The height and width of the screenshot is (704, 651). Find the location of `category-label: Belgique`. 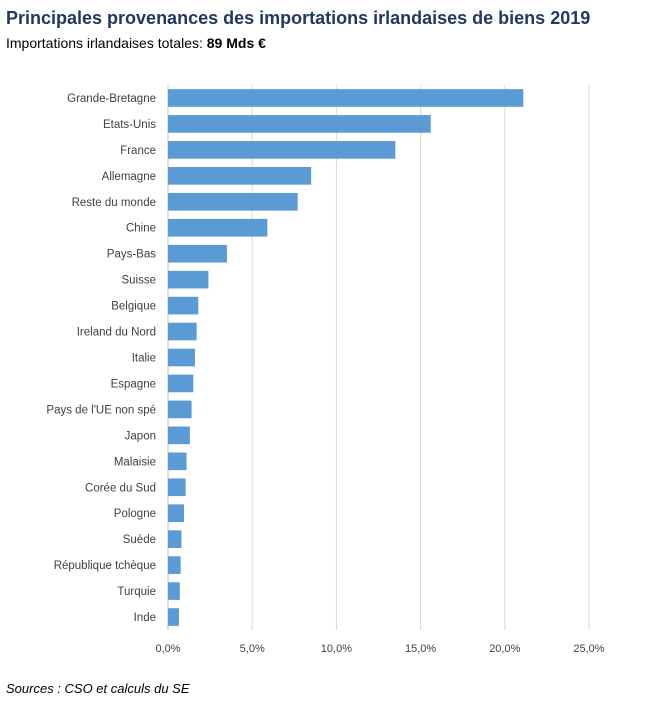

category-label: Belgique is located at coordinates (133, 307).